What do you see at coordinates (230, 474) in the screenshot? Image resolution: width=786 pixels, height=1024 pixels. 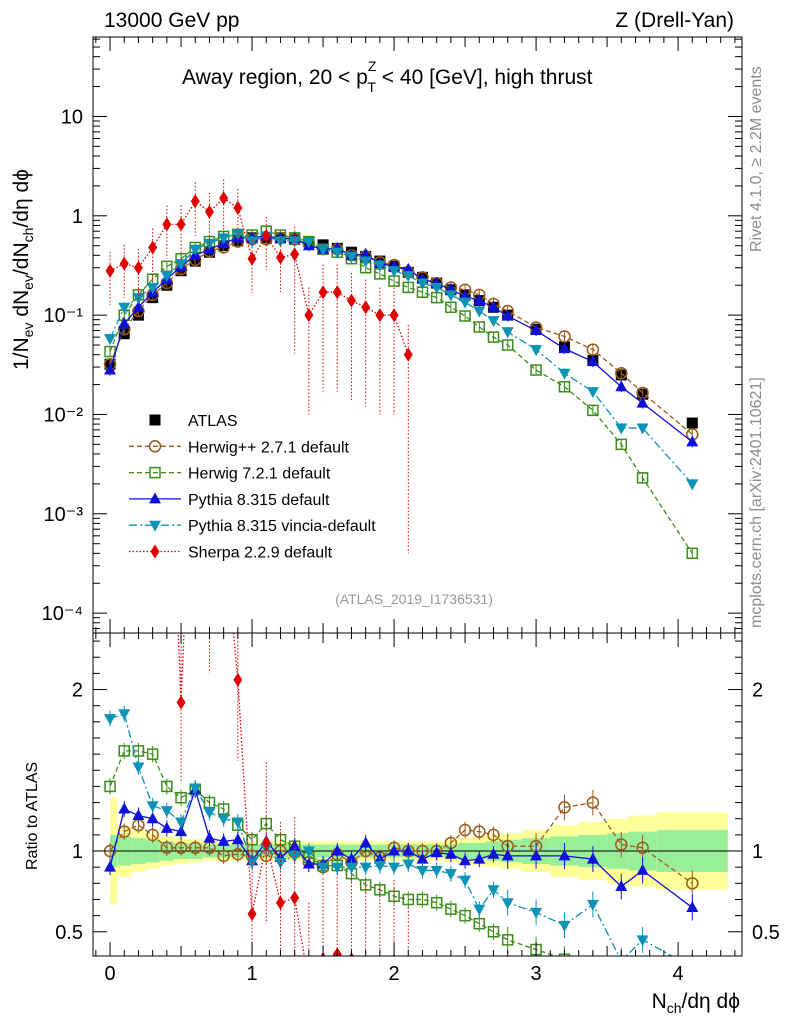 I see `legend-entry-herwig7: Herwig 7.2.1 default` at bounding box center [230, 474].